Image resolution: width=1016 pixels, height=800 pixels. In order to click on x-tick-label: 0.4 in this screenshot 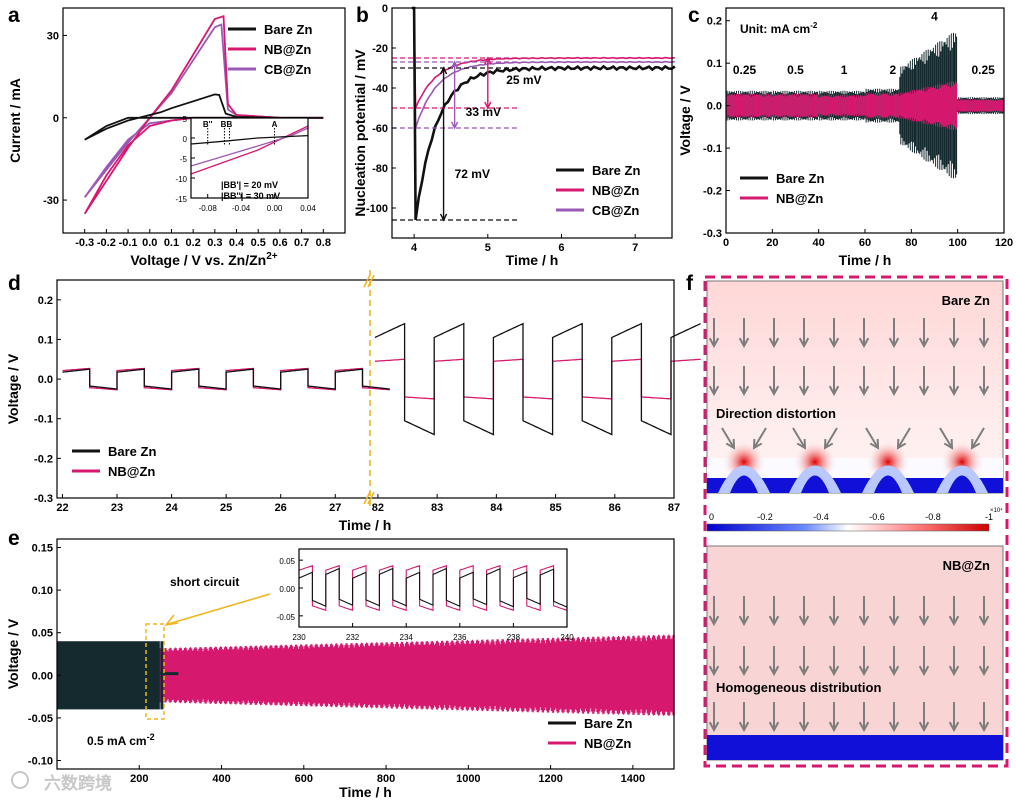, I will do `click(237, 243)`.